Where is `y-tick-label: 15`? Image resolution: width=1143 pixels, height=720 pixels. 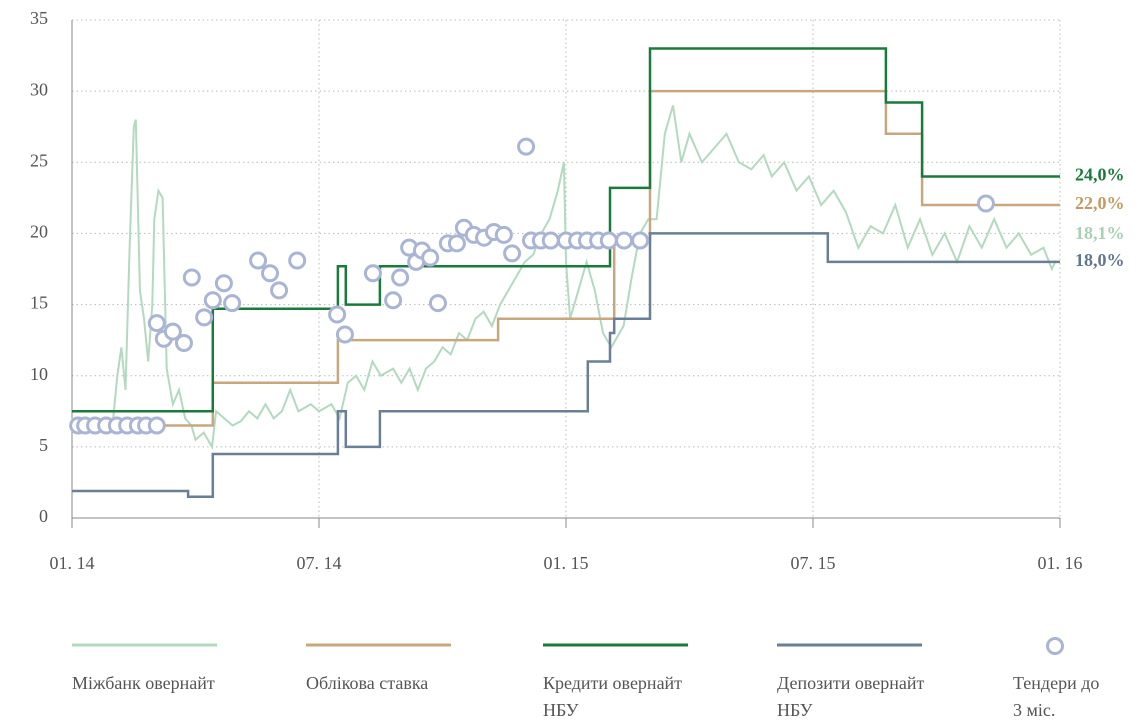
y-tick-label: 15 is located at coordinates (39, 303).